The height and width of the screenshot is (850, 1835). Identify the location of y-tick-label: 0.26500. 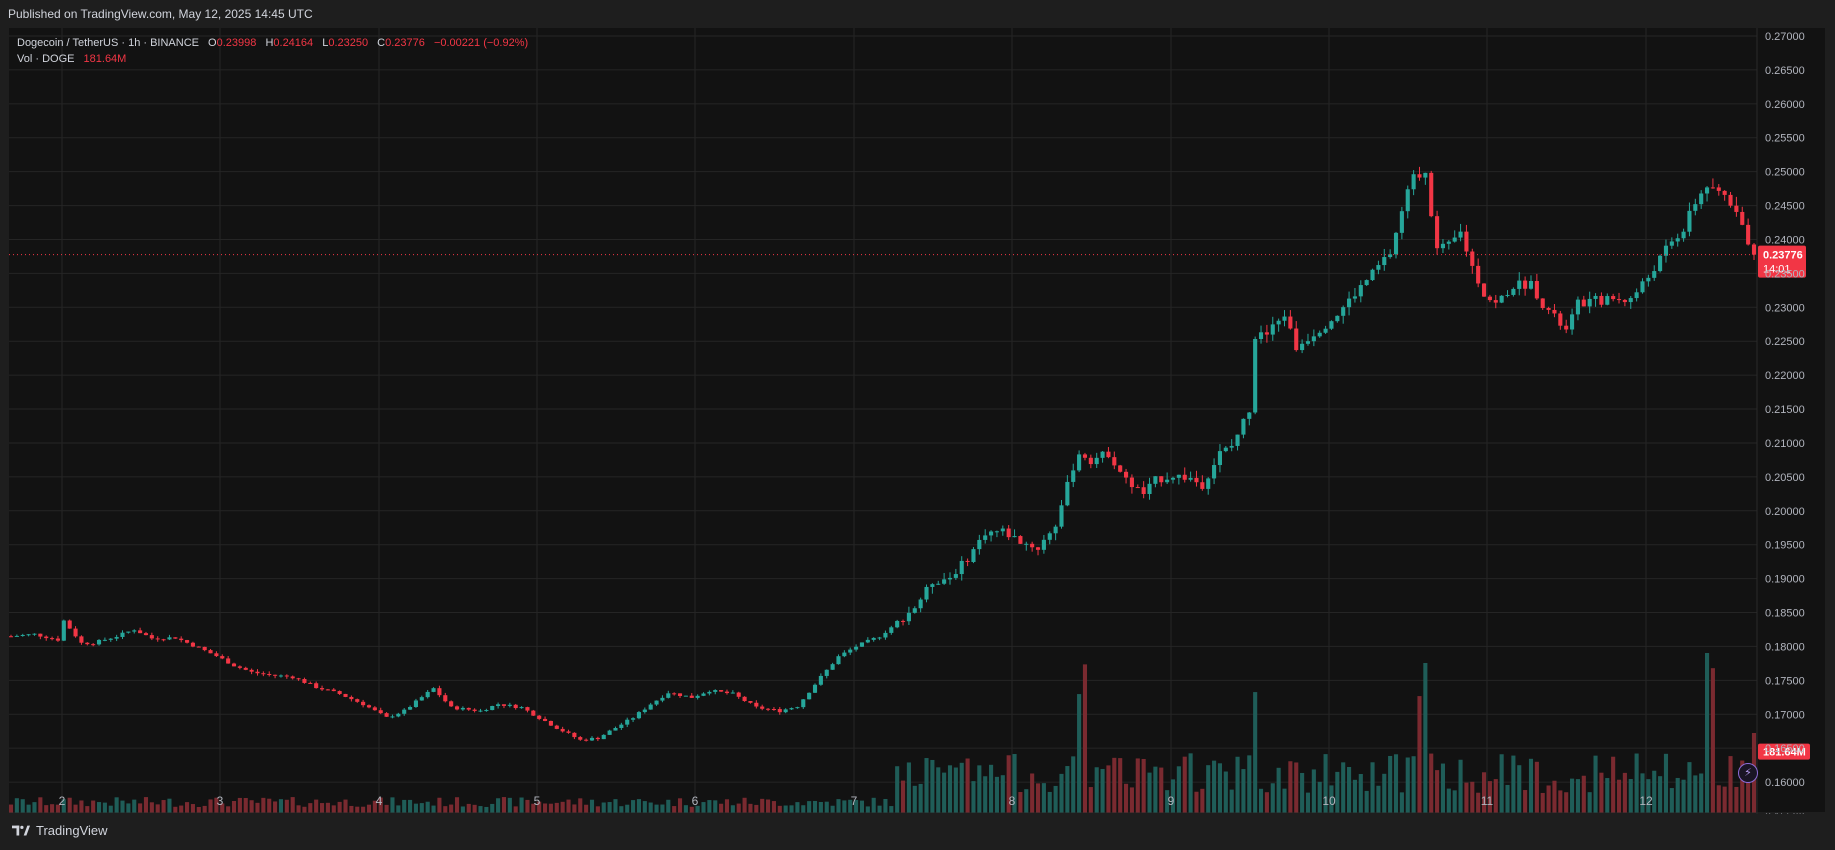
(1785, 71).